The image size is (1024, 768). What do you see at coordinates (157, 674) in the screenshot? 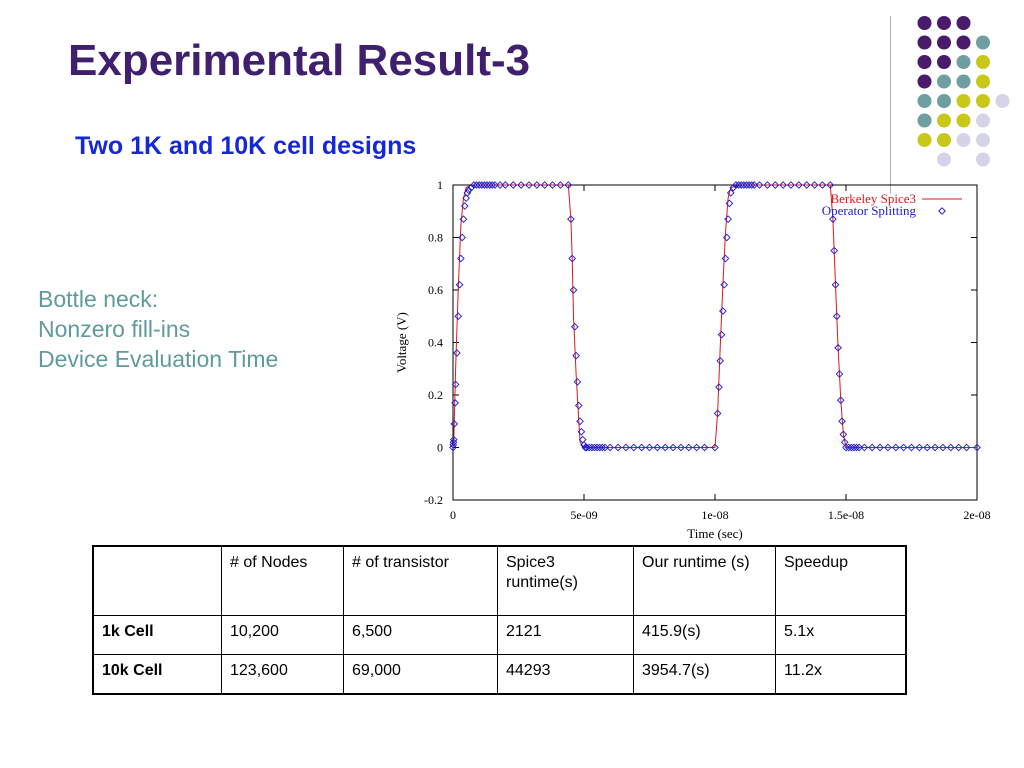
I see `table-row-label: 10k Cell` at bounding box center [157, 674].